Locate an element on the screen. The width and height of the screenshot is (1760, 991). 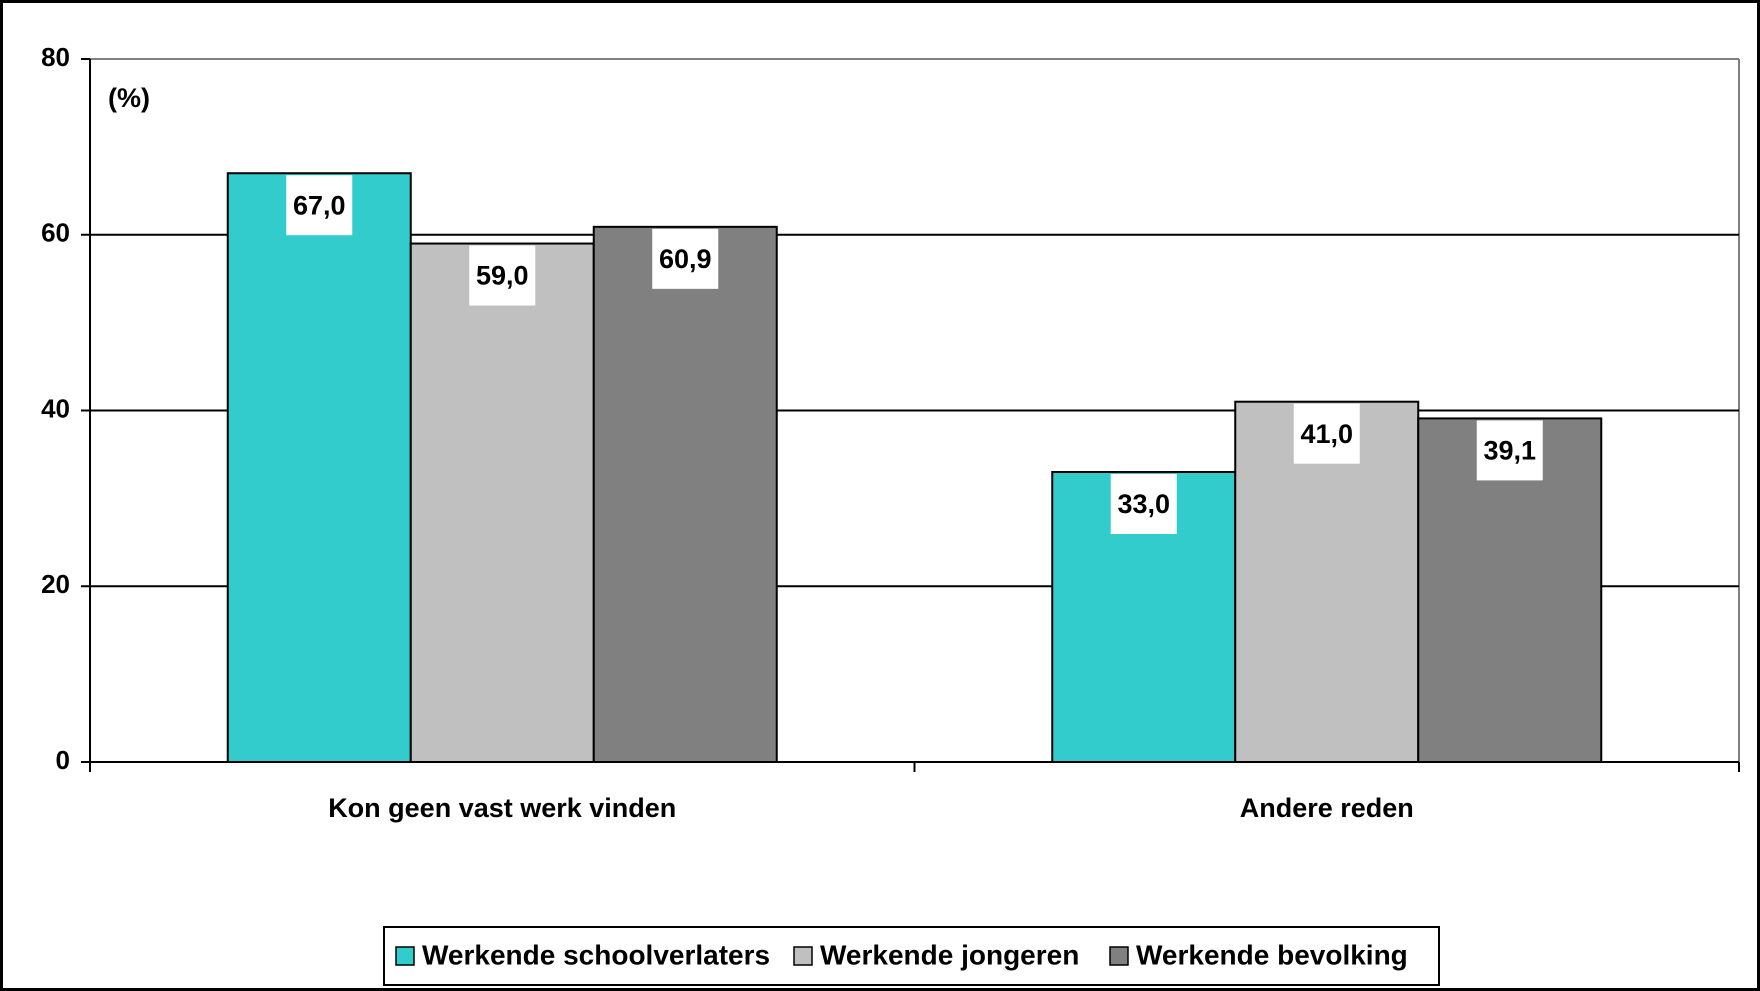
data-label: 41,0 is located at coordinates (1326, 434).